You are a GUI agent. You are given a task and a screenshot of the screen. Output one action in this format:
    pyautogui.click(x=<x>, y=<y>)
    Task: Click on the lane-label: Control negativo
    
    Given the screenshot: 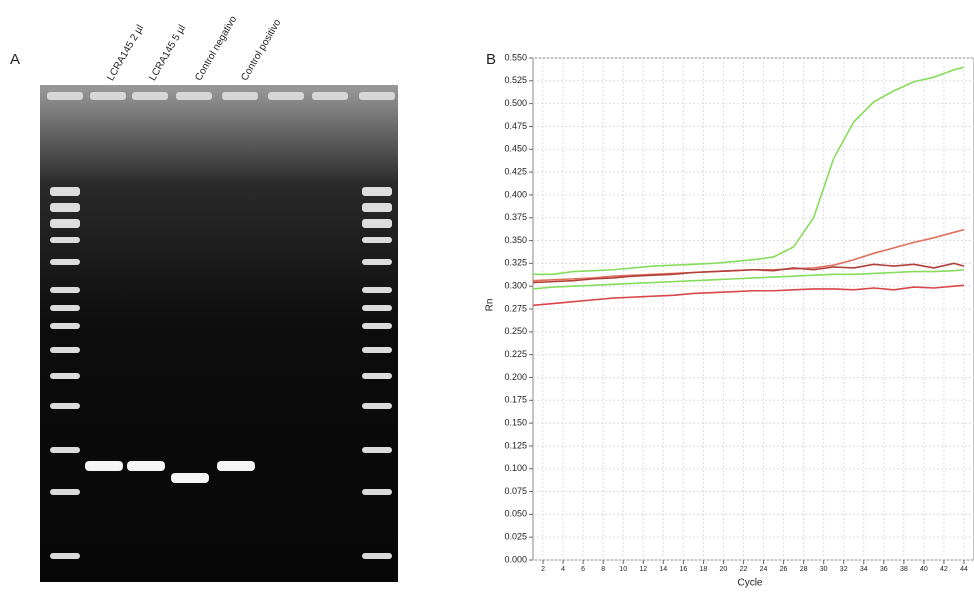 What is the action you would take?
    pyautogui.click(x=216, y=48)
    